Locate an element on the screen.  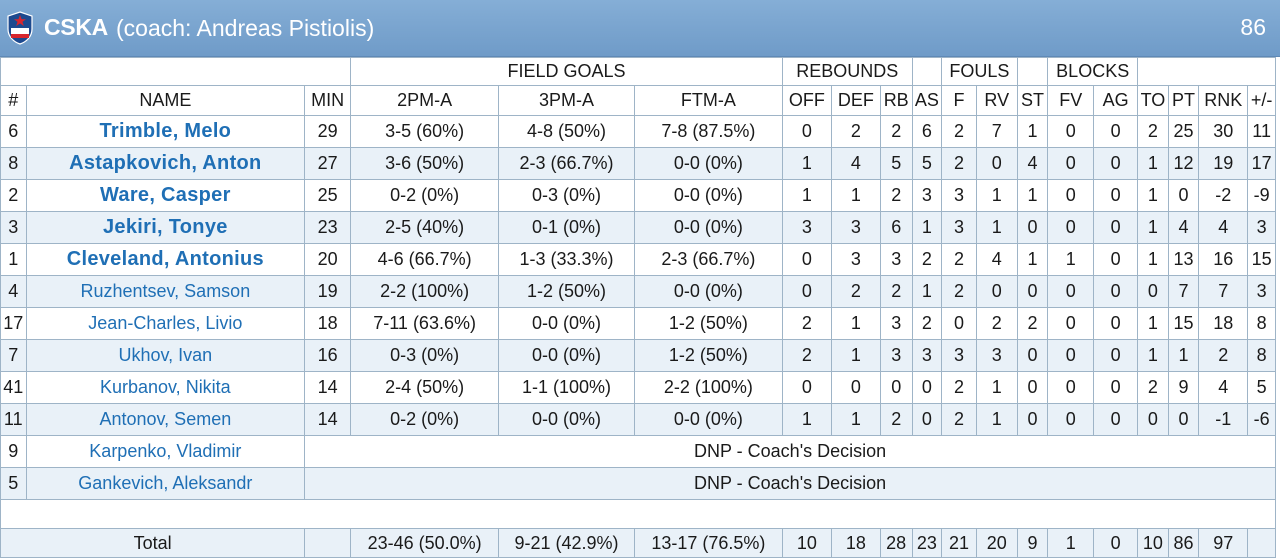
stat-rv: 3 is located at coordinates (996, 355).